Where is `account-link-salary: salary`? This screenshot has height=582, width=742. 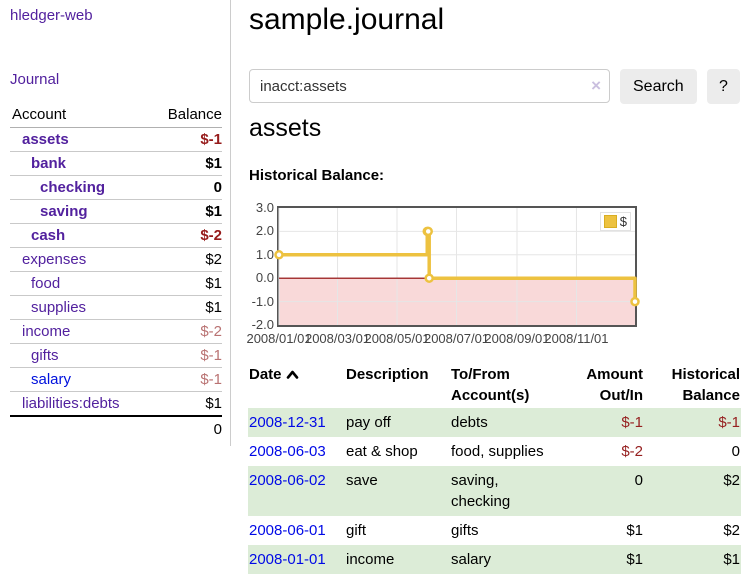
account-link-salary: salary is located at coordinates (51, 379).